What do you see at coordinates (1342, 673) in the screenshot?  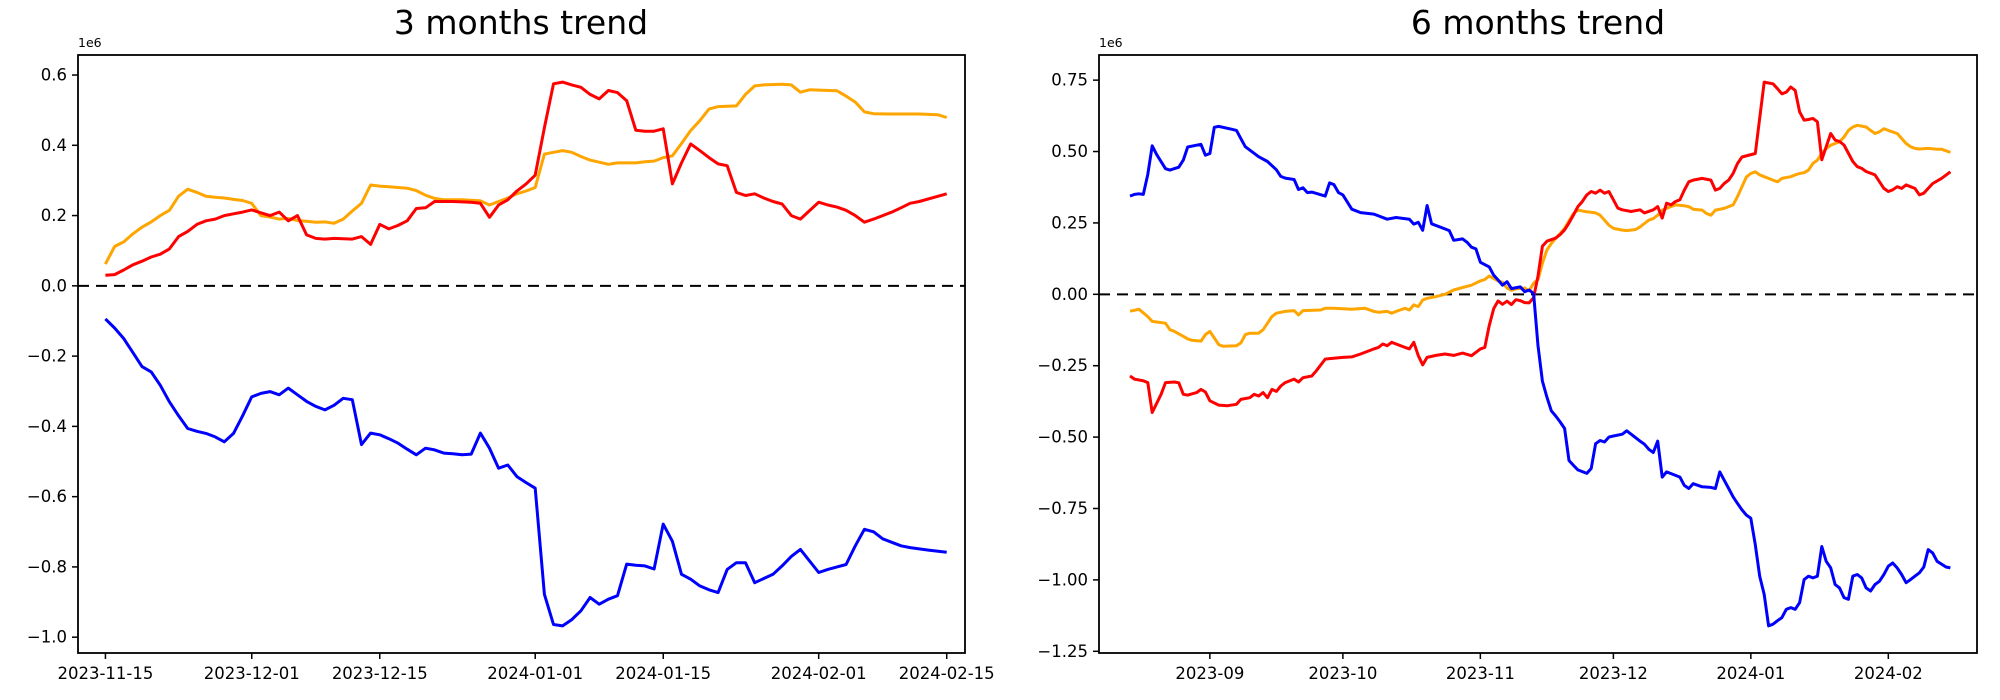 I see `x-tick-label: 2023-10` at bounding box center [1342, 673].